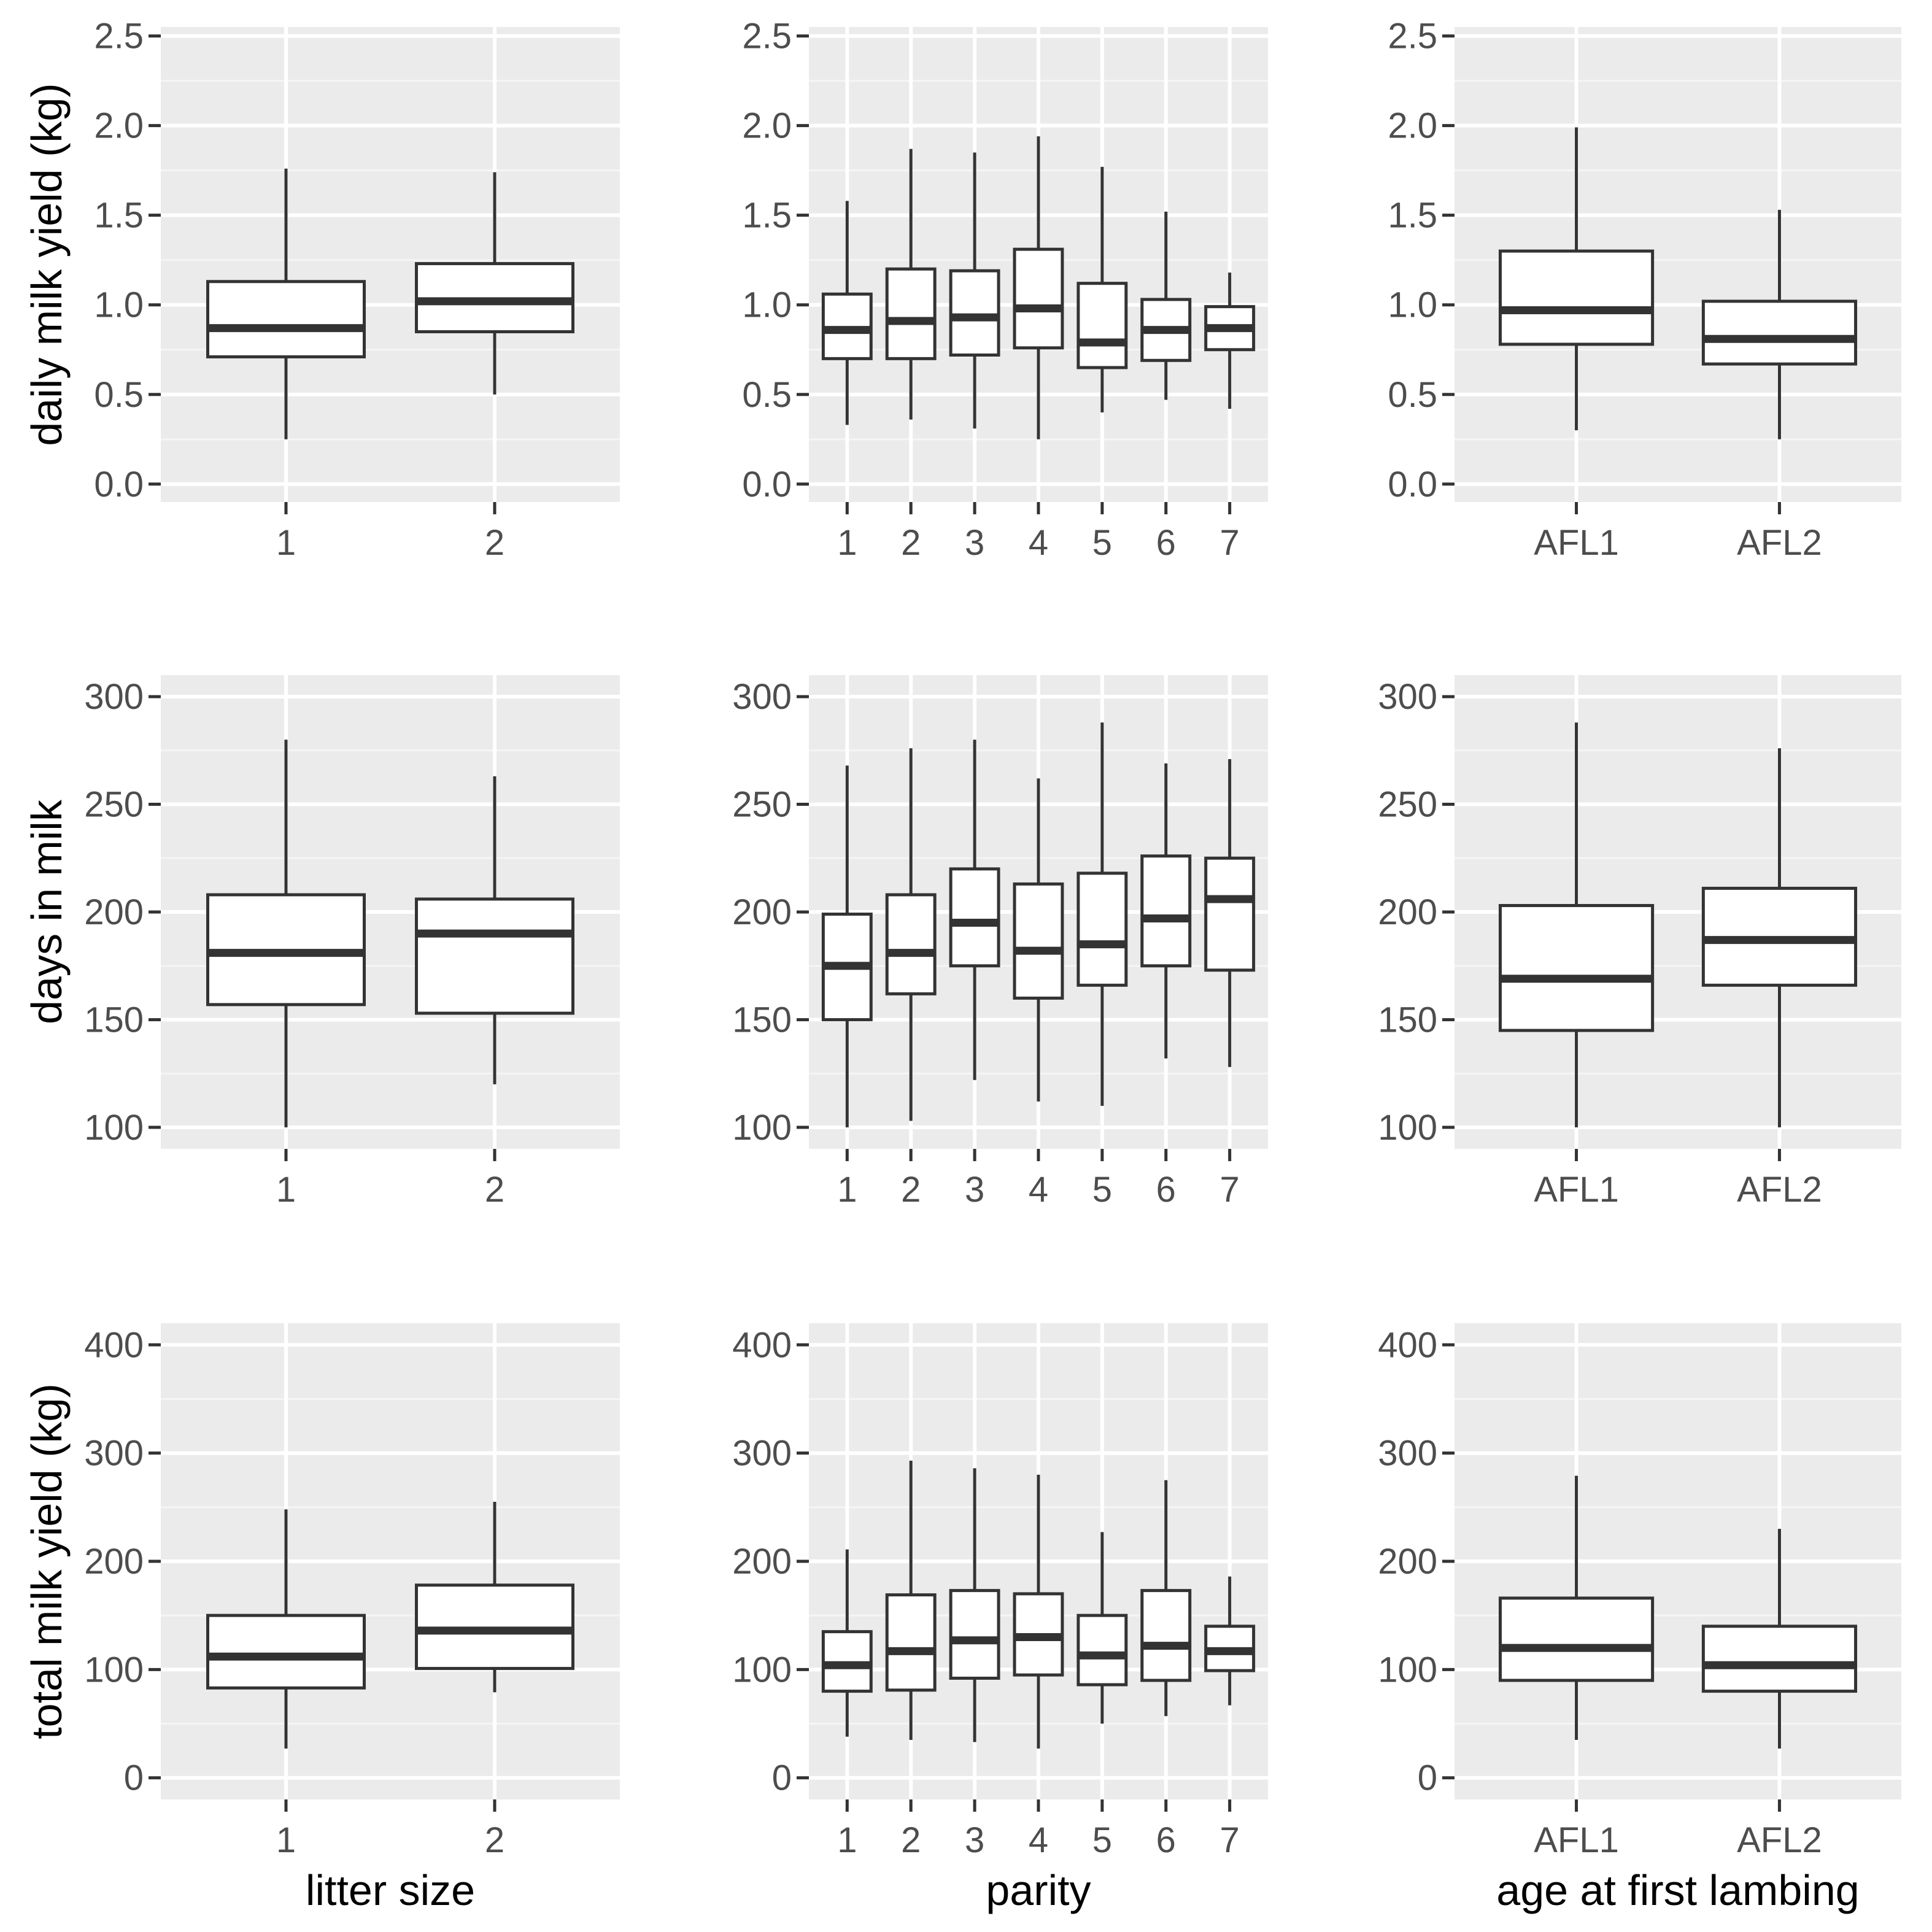  I want to click on panel-1-0: 100 150 200 250 300 1 2 days in milk, so click(321, 943).